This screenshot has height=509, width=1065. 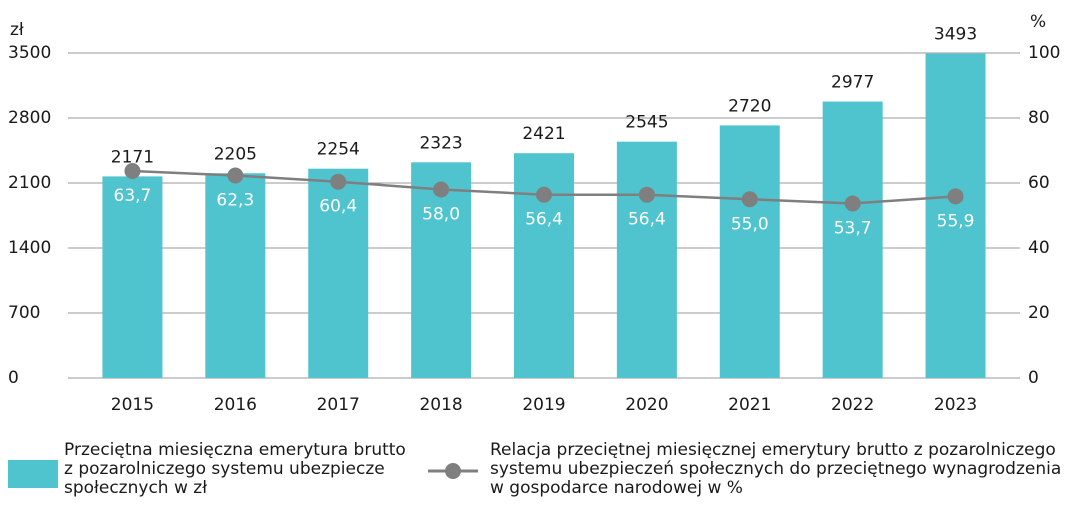 I want to click on line-value-label: 62,3, so click(x=235, y=201).